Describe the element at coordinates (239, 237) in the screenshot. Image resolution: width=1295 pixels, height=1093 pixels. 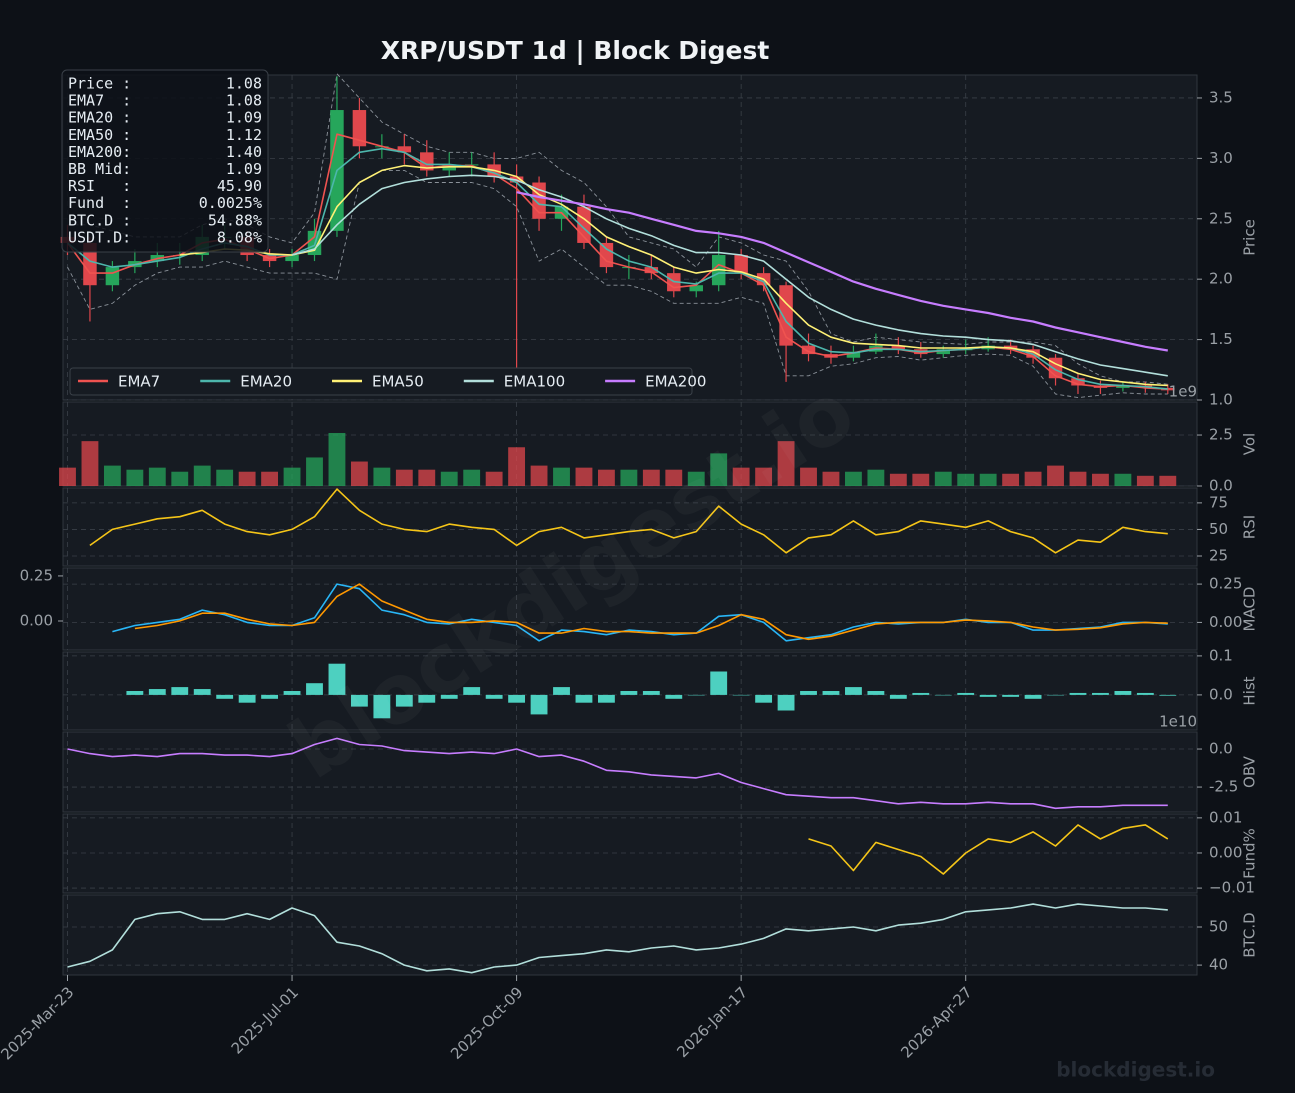
I see `info-value: 8.08%` at that location.